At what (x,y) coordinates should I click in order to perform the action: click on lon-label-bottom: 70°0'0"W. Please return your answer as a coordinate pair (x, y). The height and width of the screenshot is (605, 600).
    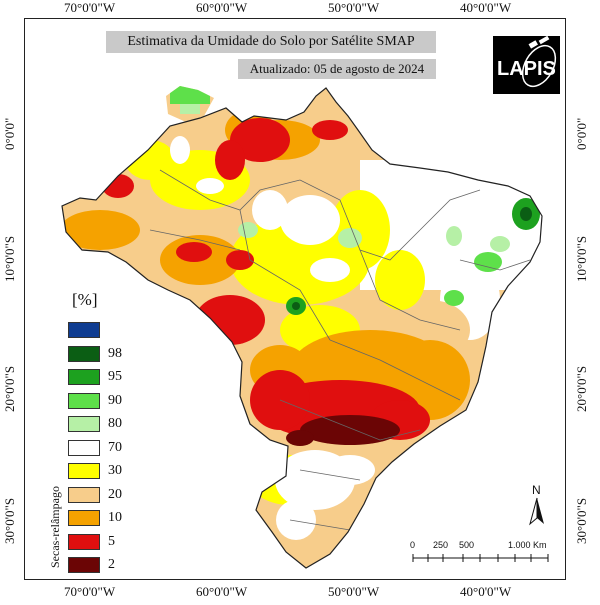
    Looking at the image, I should click on (90, 591).